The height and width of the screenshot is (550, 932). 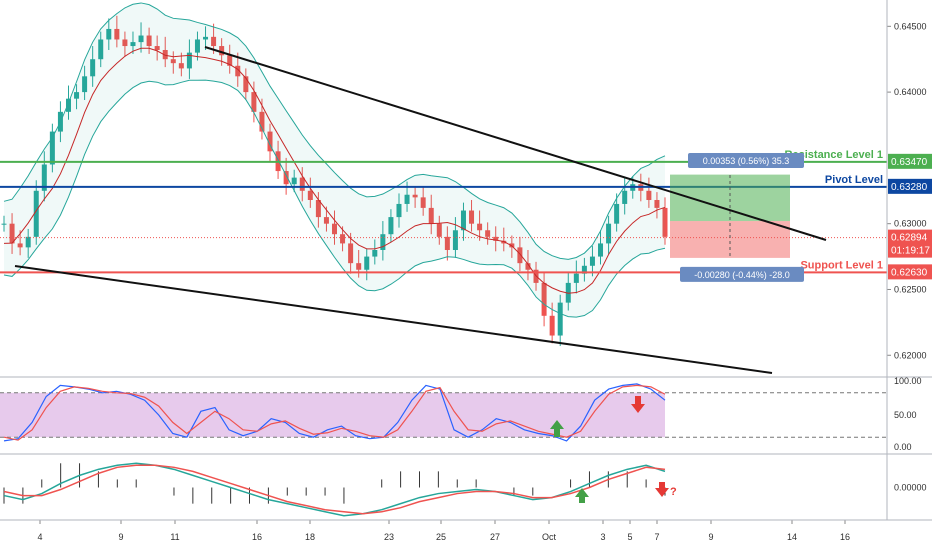 What do you see at coordinates (905, 415) in the screenshot?
I see `stochastic-tick-label: 50.00` at bounding box center [905, 415].